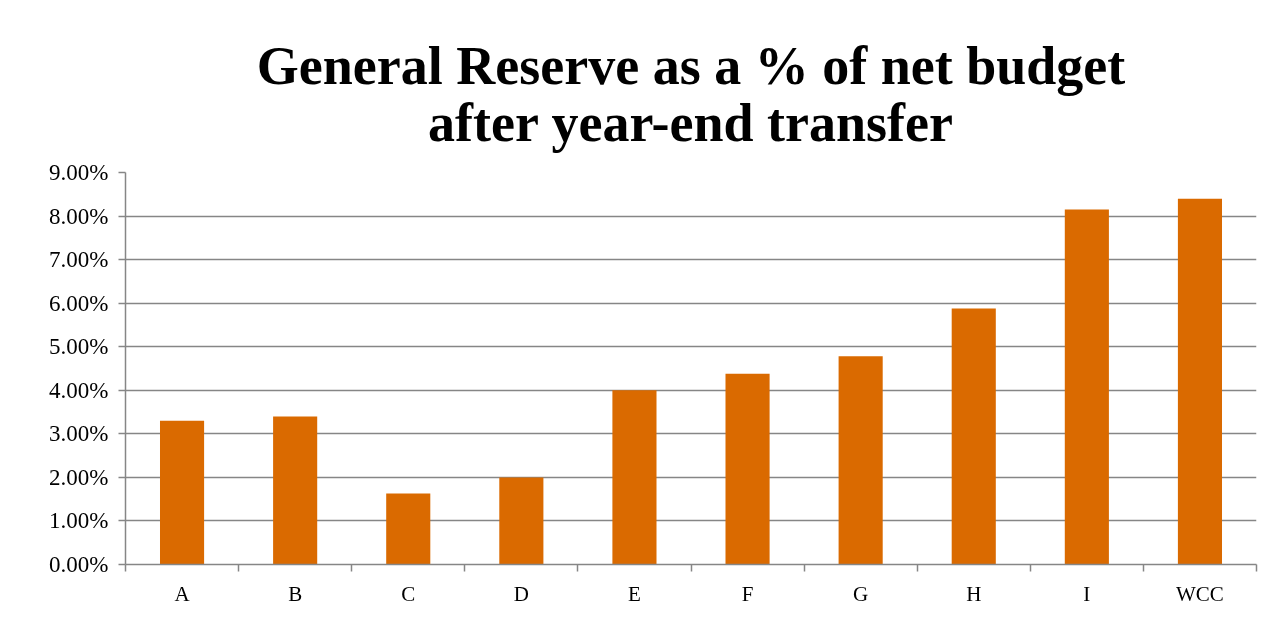 The height and width of the screenshot is (621, 1275). Describe the element at coordinates (79, 521) in the screenshot. I see `y-tick-label: 1.00%` at that location.